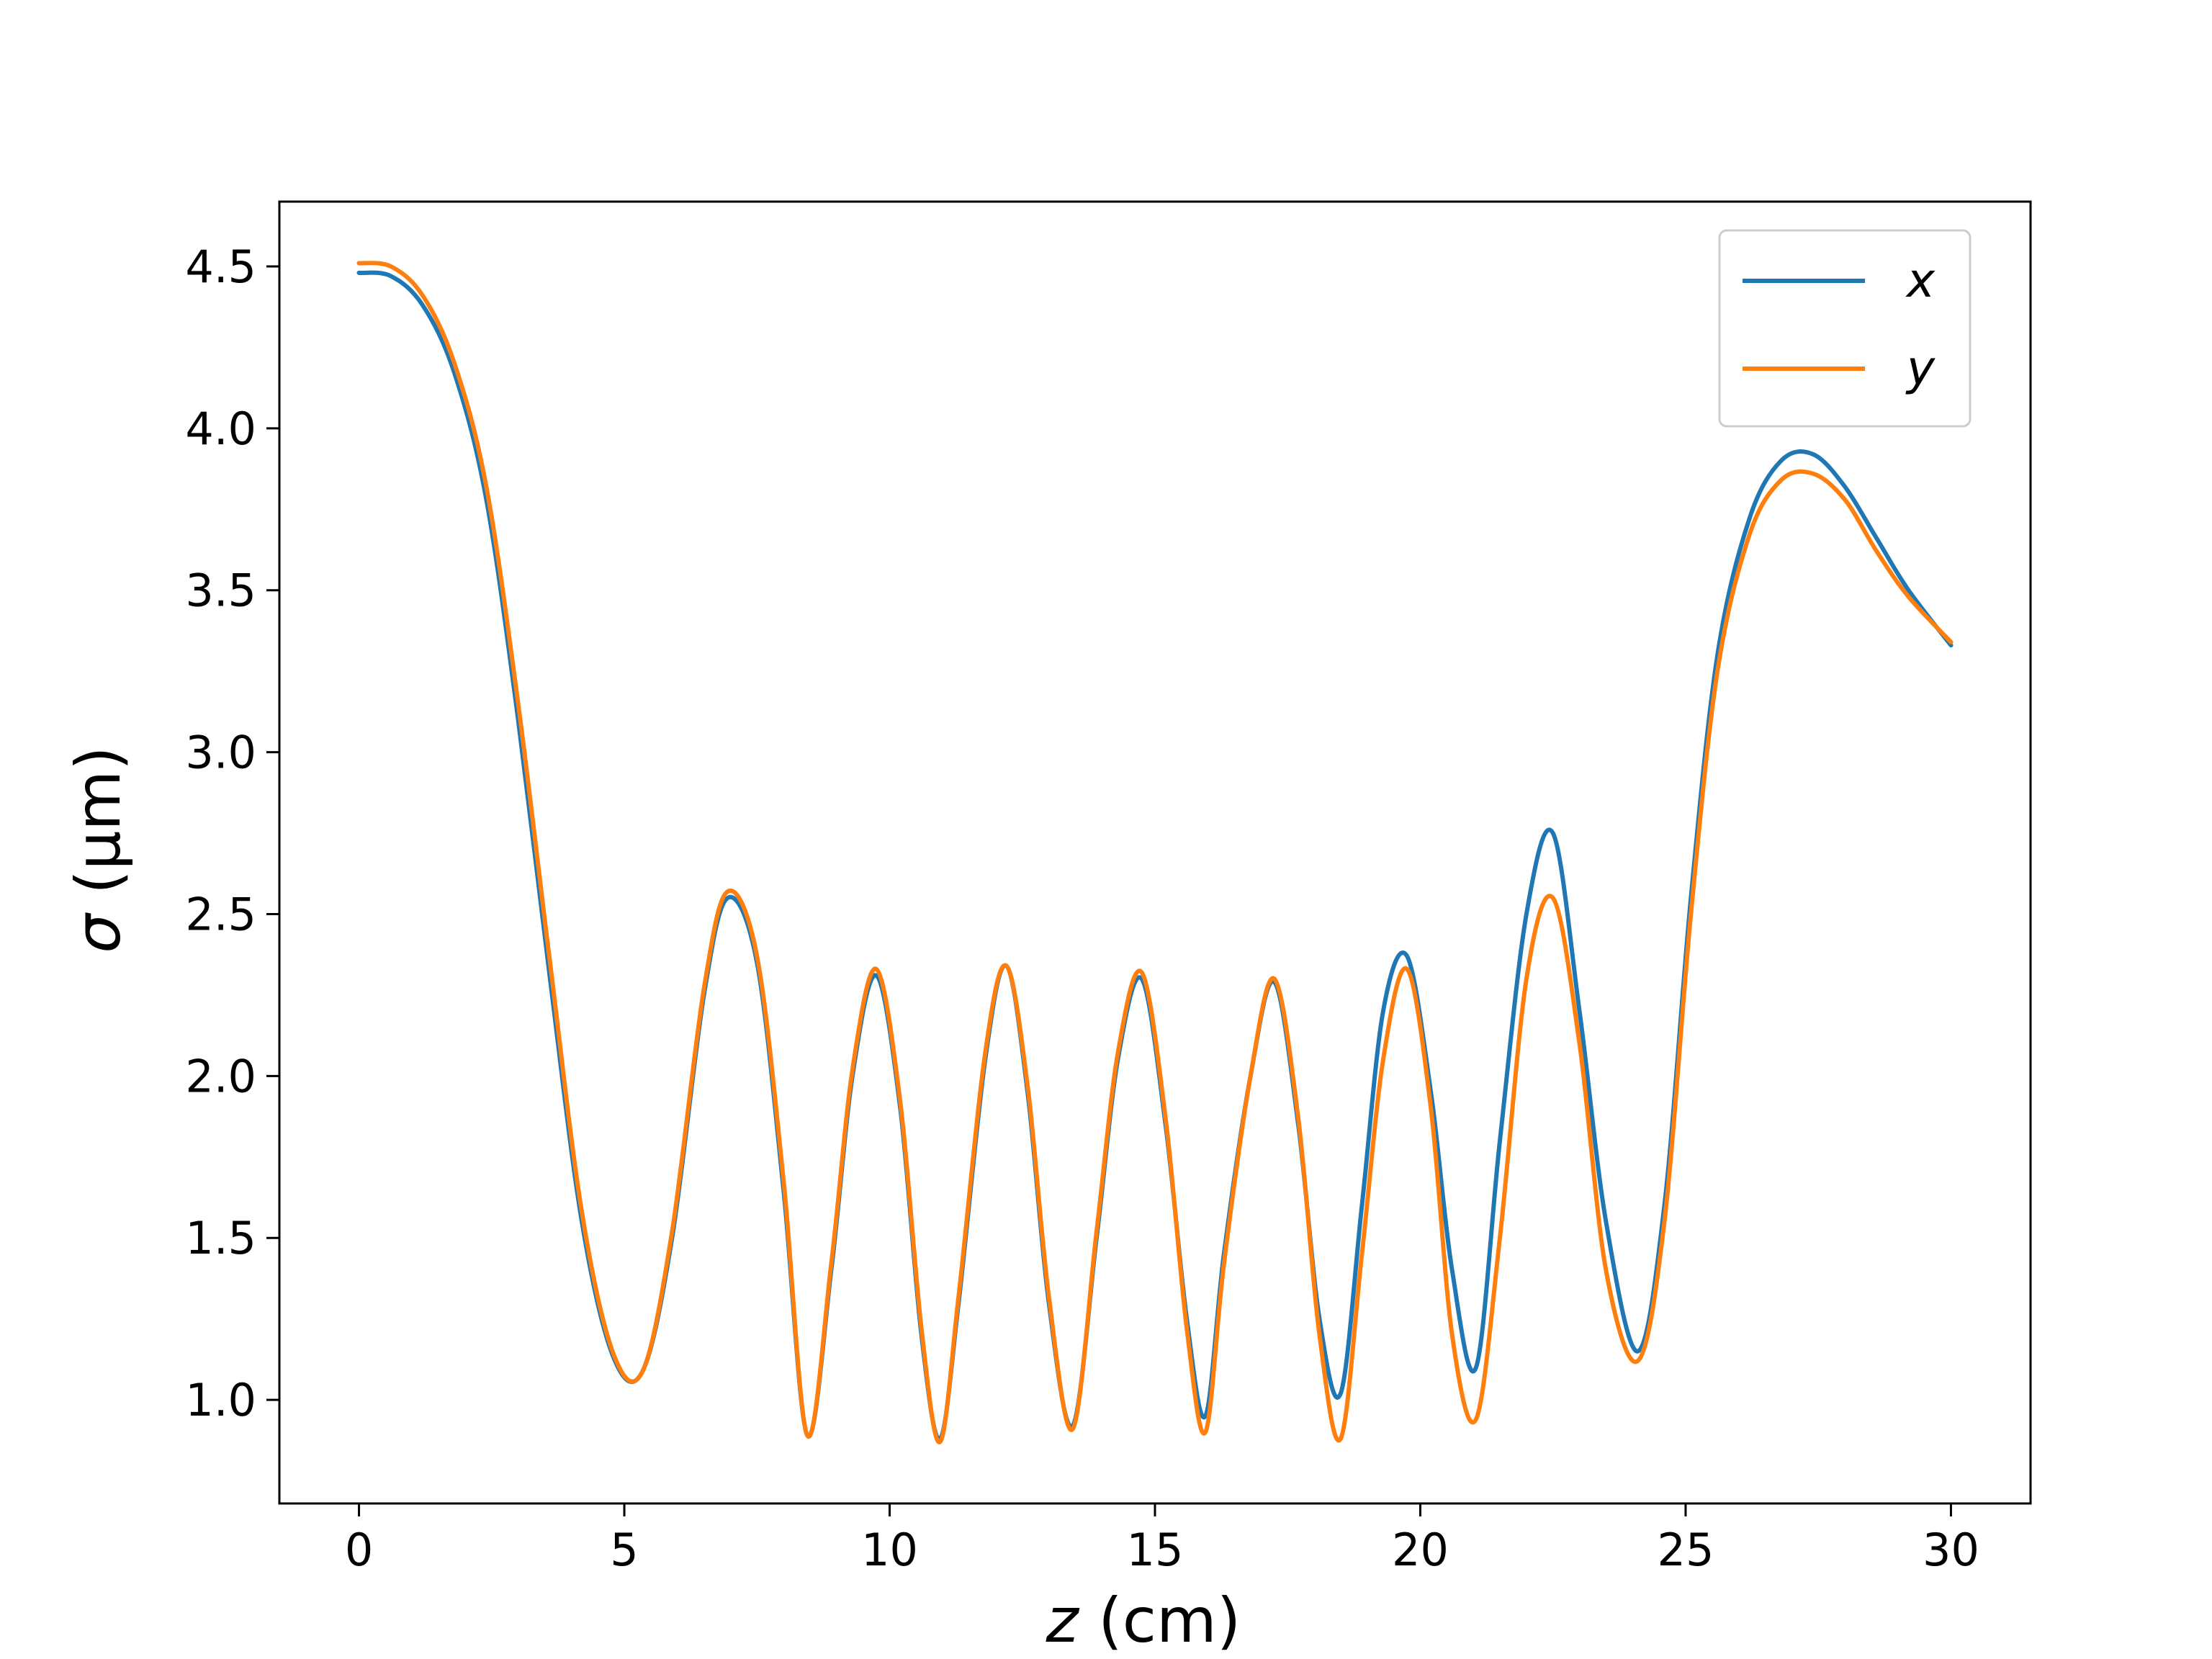 The image size is (2212, 1659). What do you see at coordinates (1160, 1621) in the screenshot?
I see `x-axis-label-unit: (cm)` at bounding box center [1160, 1621].